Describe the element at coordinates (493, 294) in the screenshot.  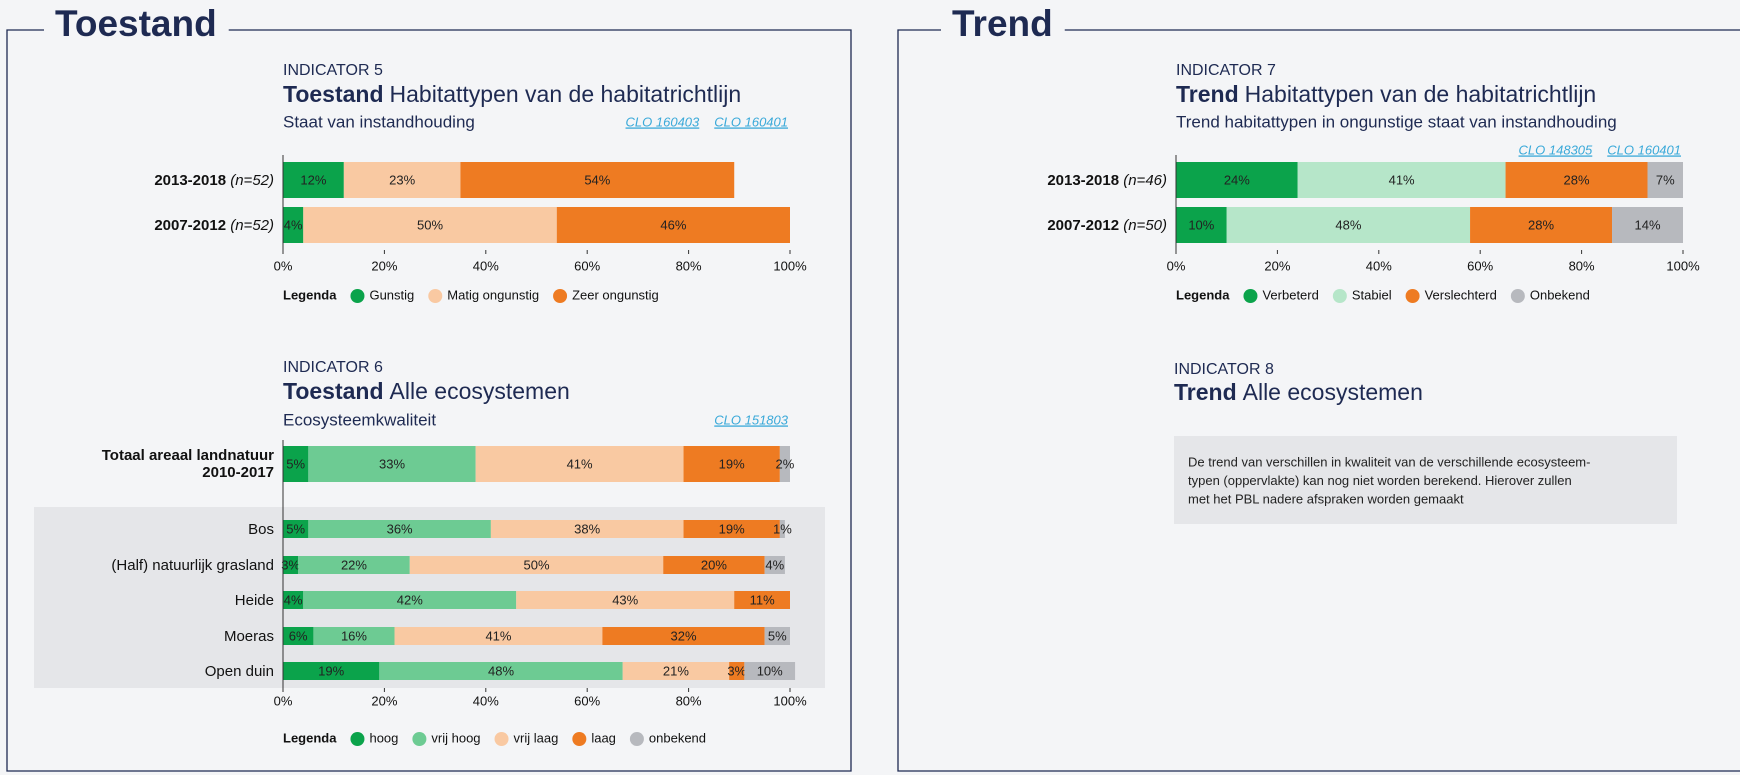
I see `legend-label: Matig ongunstig` at that location.